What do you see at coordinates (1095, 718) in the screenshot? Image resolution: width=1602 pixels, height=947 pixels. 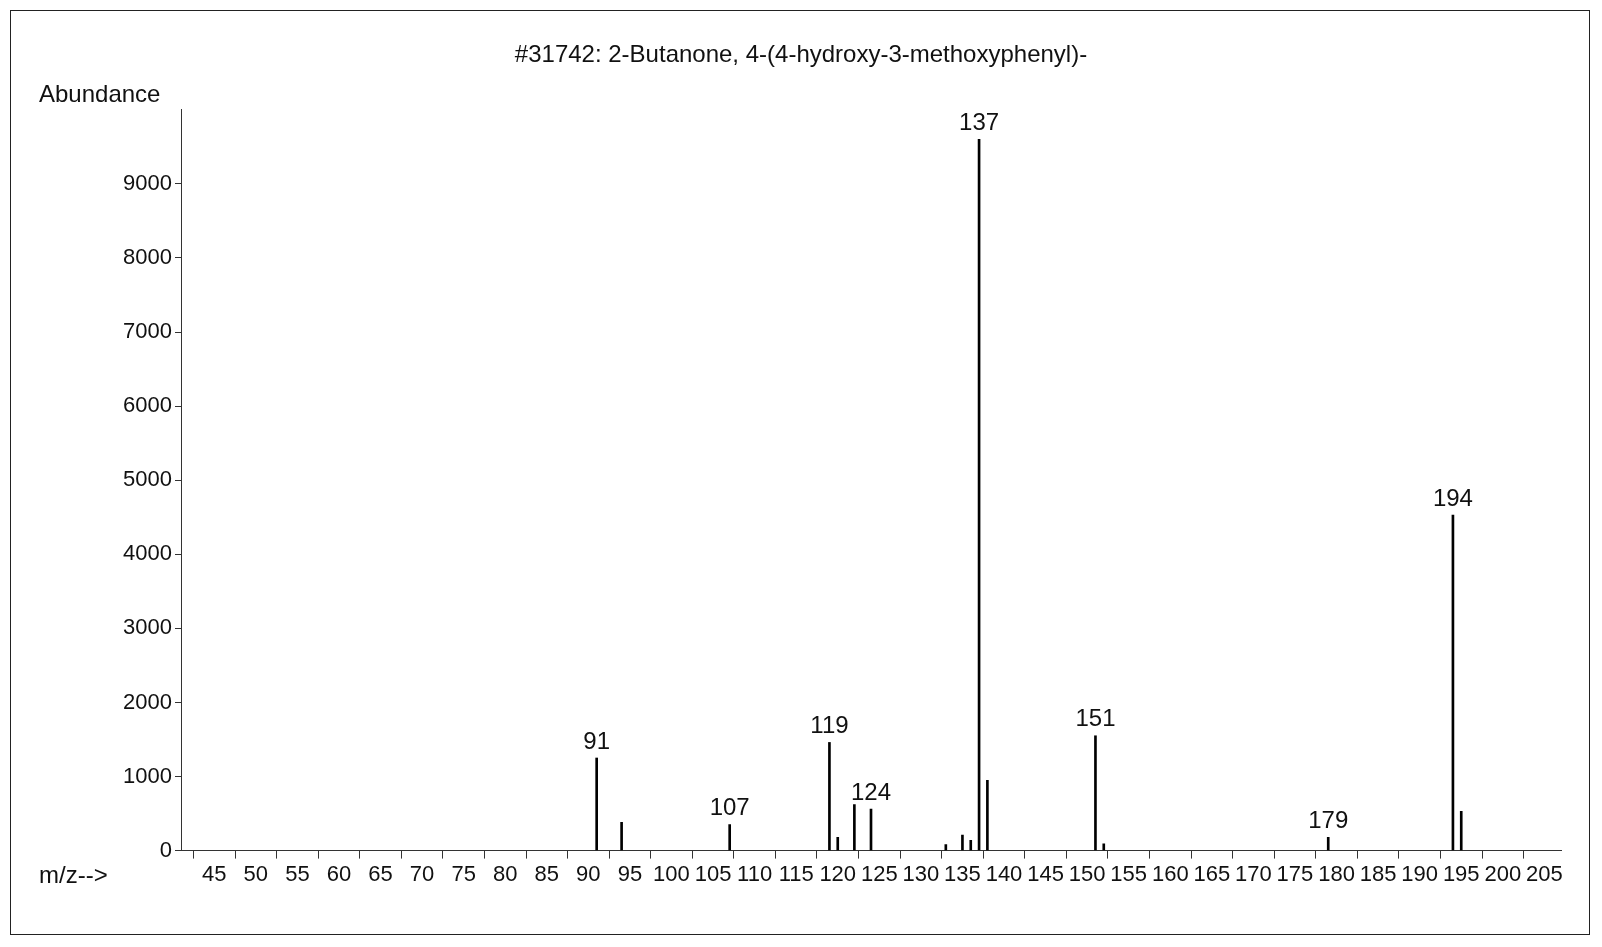 I see `annotation: 151` at bounding box center [1095, 718].